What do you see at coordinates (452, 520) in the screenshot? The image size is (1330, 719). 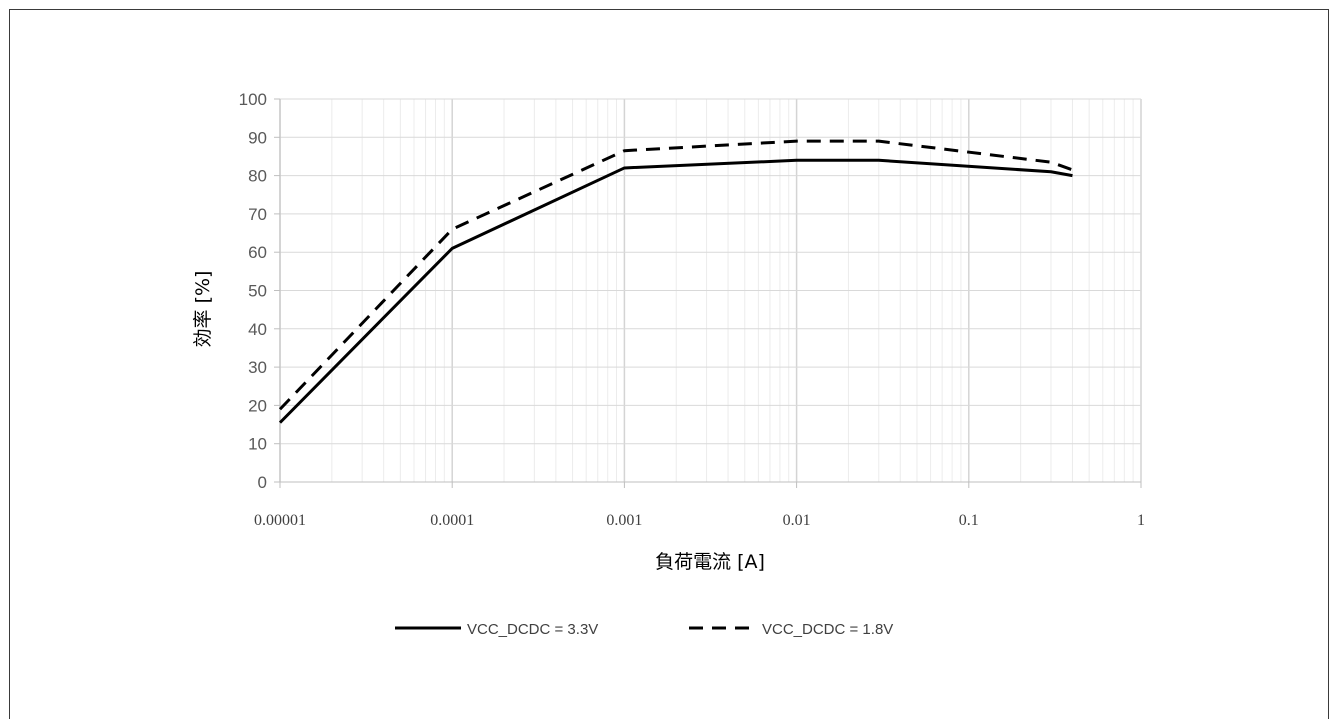 I see `x-tick-label: 0.0001` at bounding box center [452, 520].